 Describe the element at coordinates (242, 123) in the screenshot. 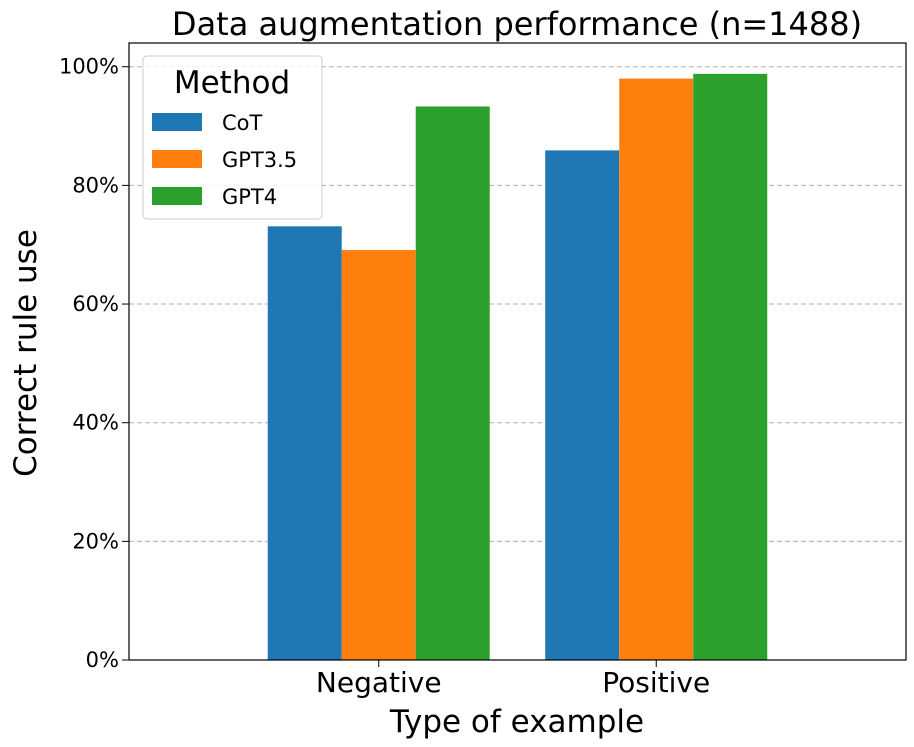

I see `legend-label: CoT` at that location.